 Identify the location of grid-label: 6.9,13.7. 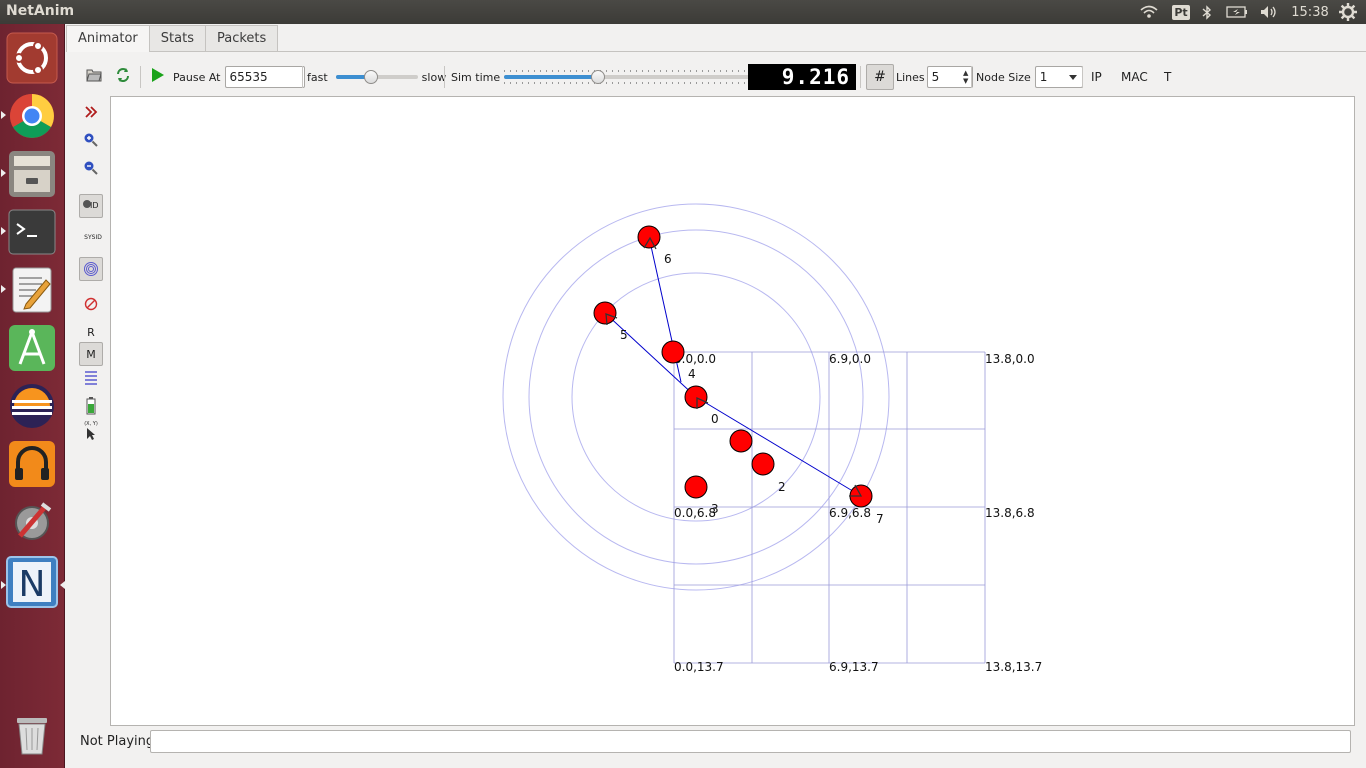
(854, 667).